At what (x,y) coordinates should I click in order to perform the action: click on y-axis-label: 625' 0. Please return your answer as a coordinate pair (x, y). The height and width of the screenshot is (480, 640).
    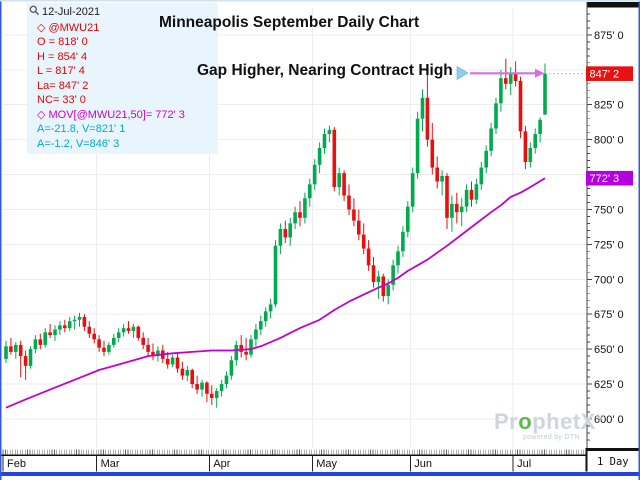
    Looking at the image, I should click on (609, 385).